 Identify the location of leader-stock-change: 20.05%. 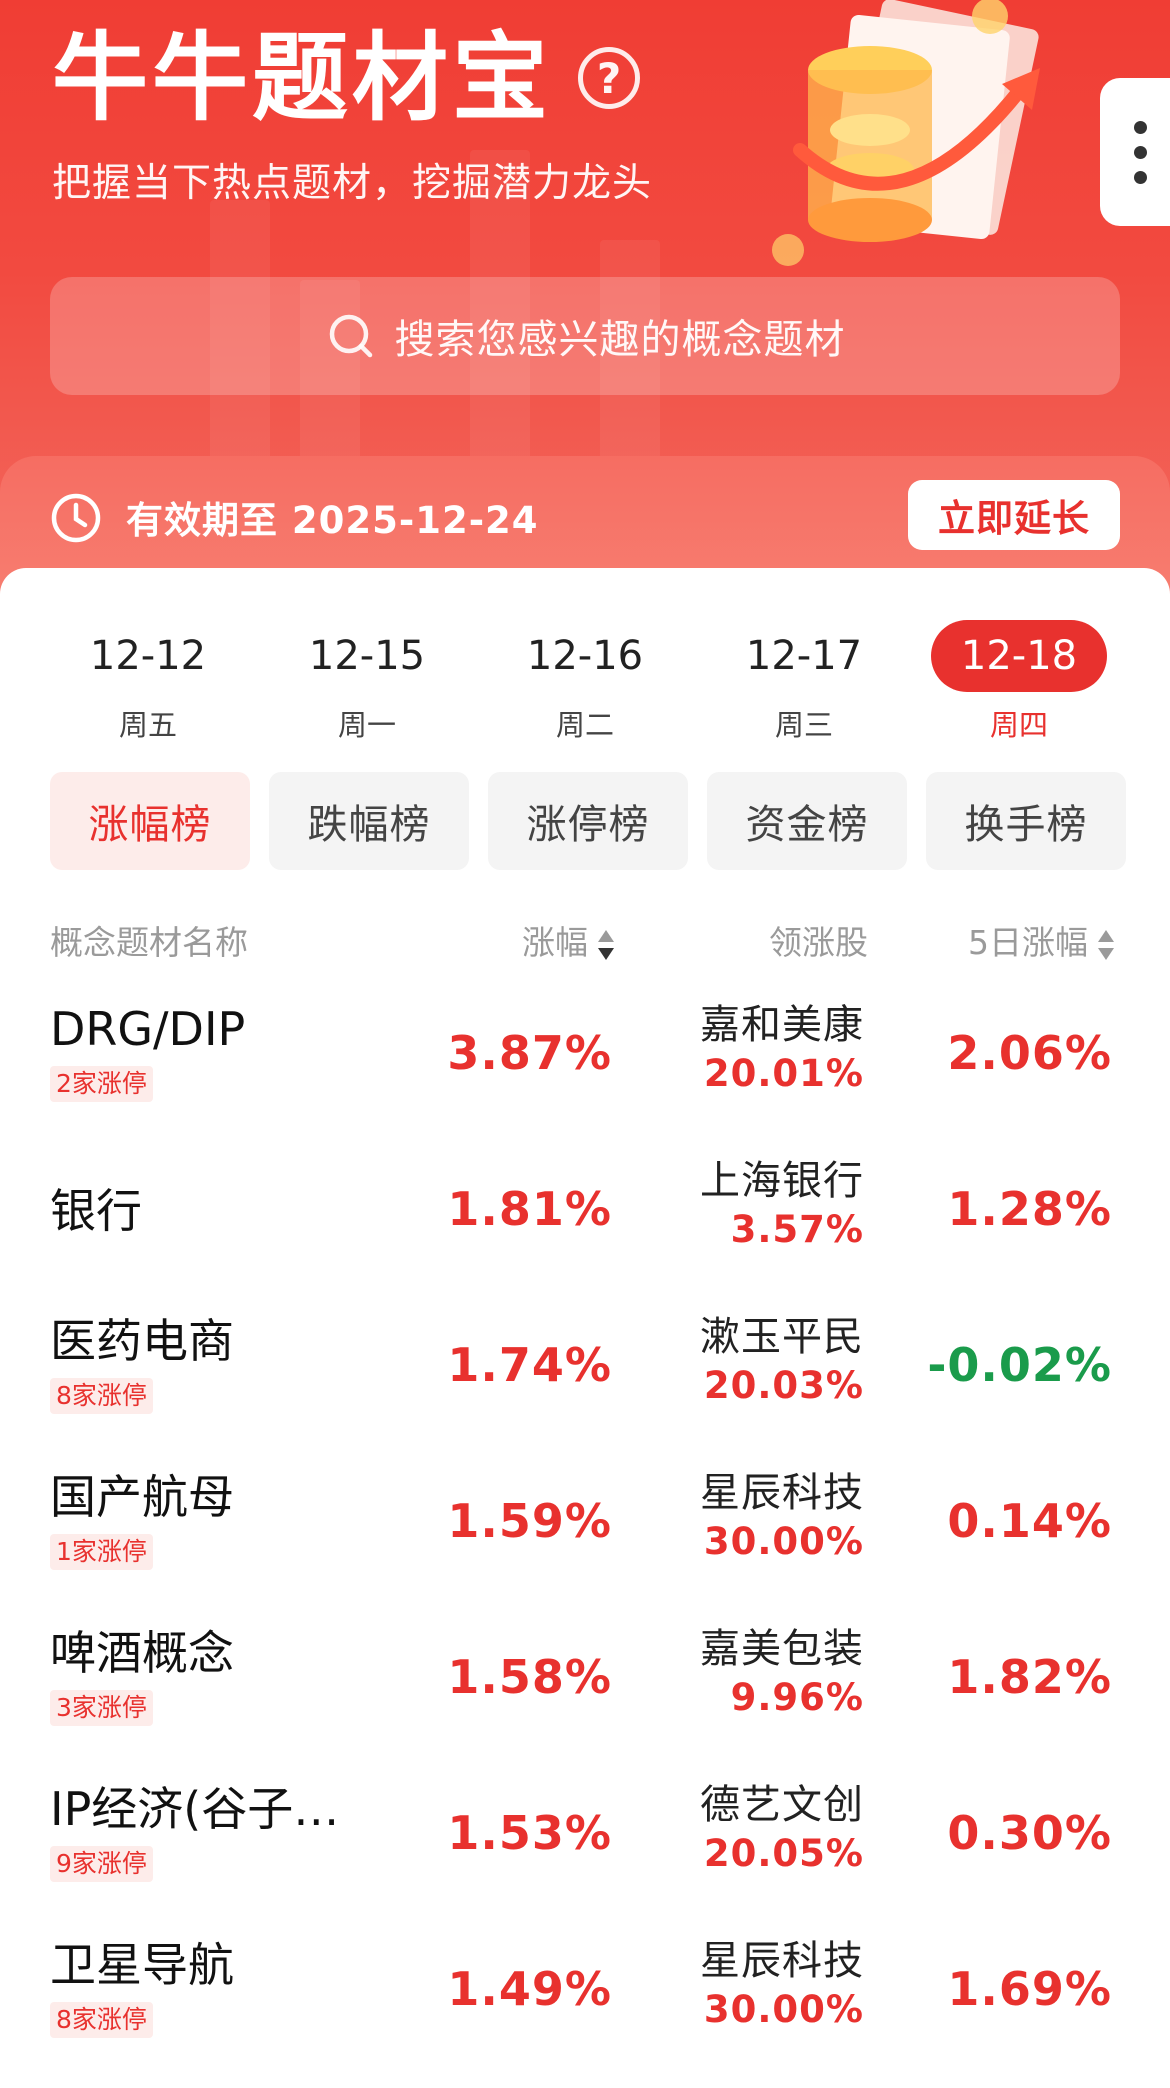
(783, 1853).